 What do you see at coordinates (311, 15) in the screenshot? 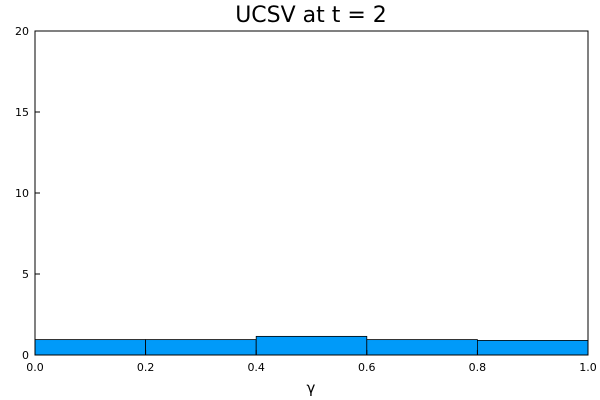
I see `chart-title: UCSV at t = 2` at bounding box center [311, 15].